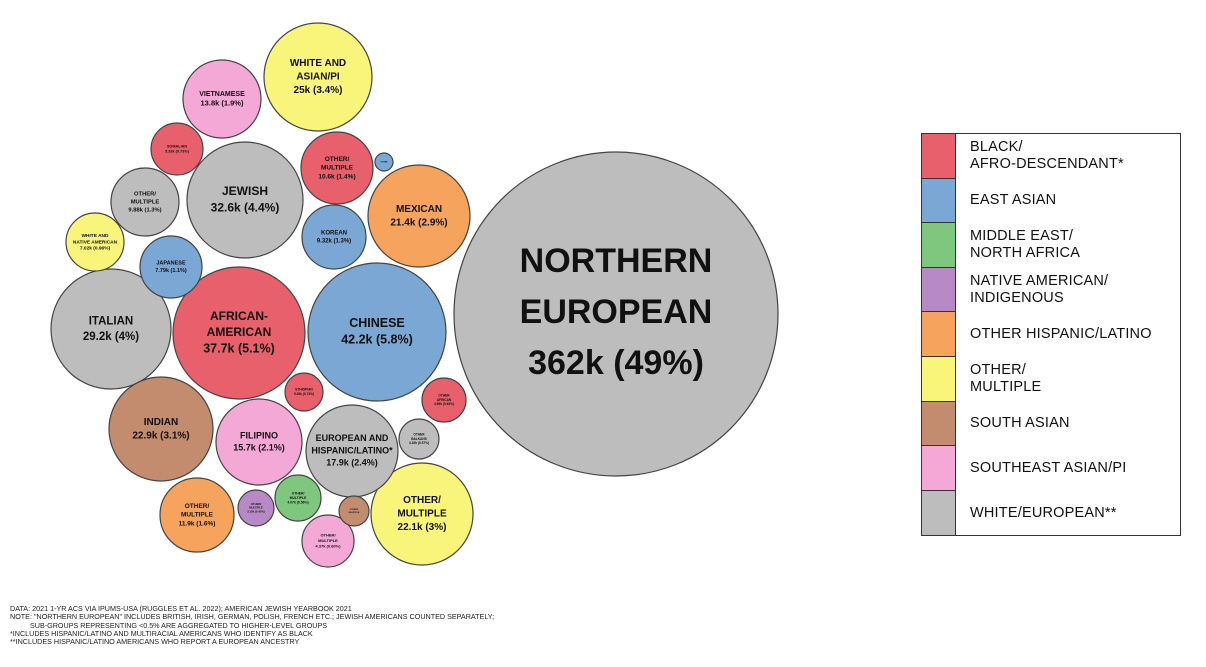 This screenshot has width=1206, height=667. I want to click on bubble-6: INDIAN 22.9k (3.1%), so click(161, 429).